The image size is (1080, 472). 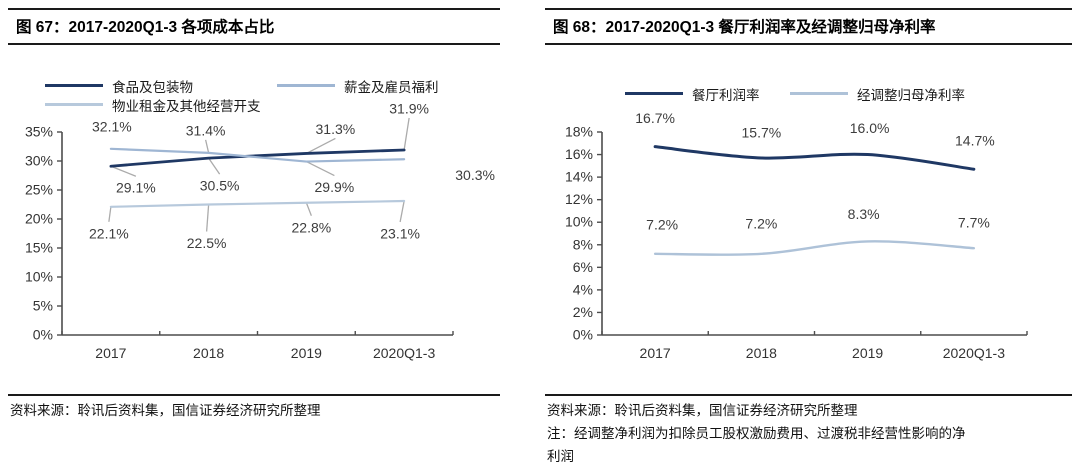 What do you see at coordinates (864, 214) in the screenshot?
I see `svg-text: 8.3%` at bounding box center [864, 214].